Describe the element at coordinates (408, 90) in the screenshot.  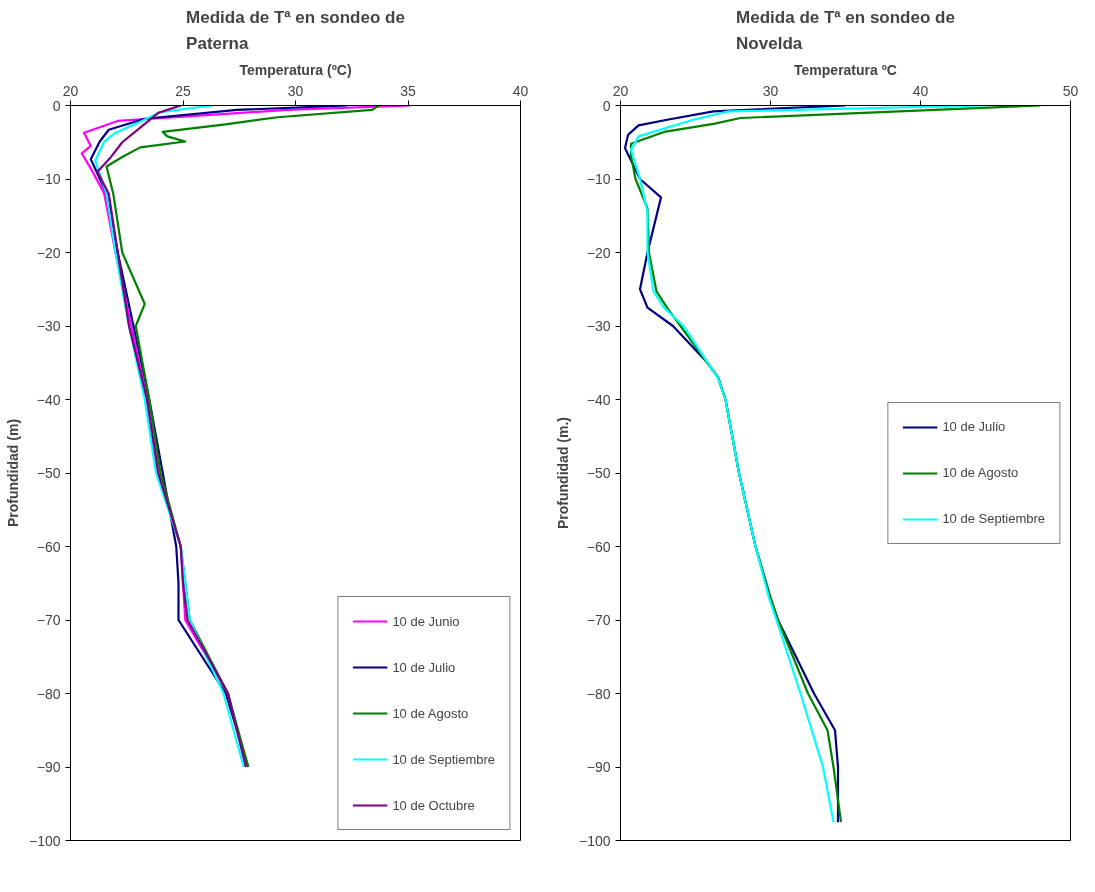
I see `x-tick-label: 35` at that location.